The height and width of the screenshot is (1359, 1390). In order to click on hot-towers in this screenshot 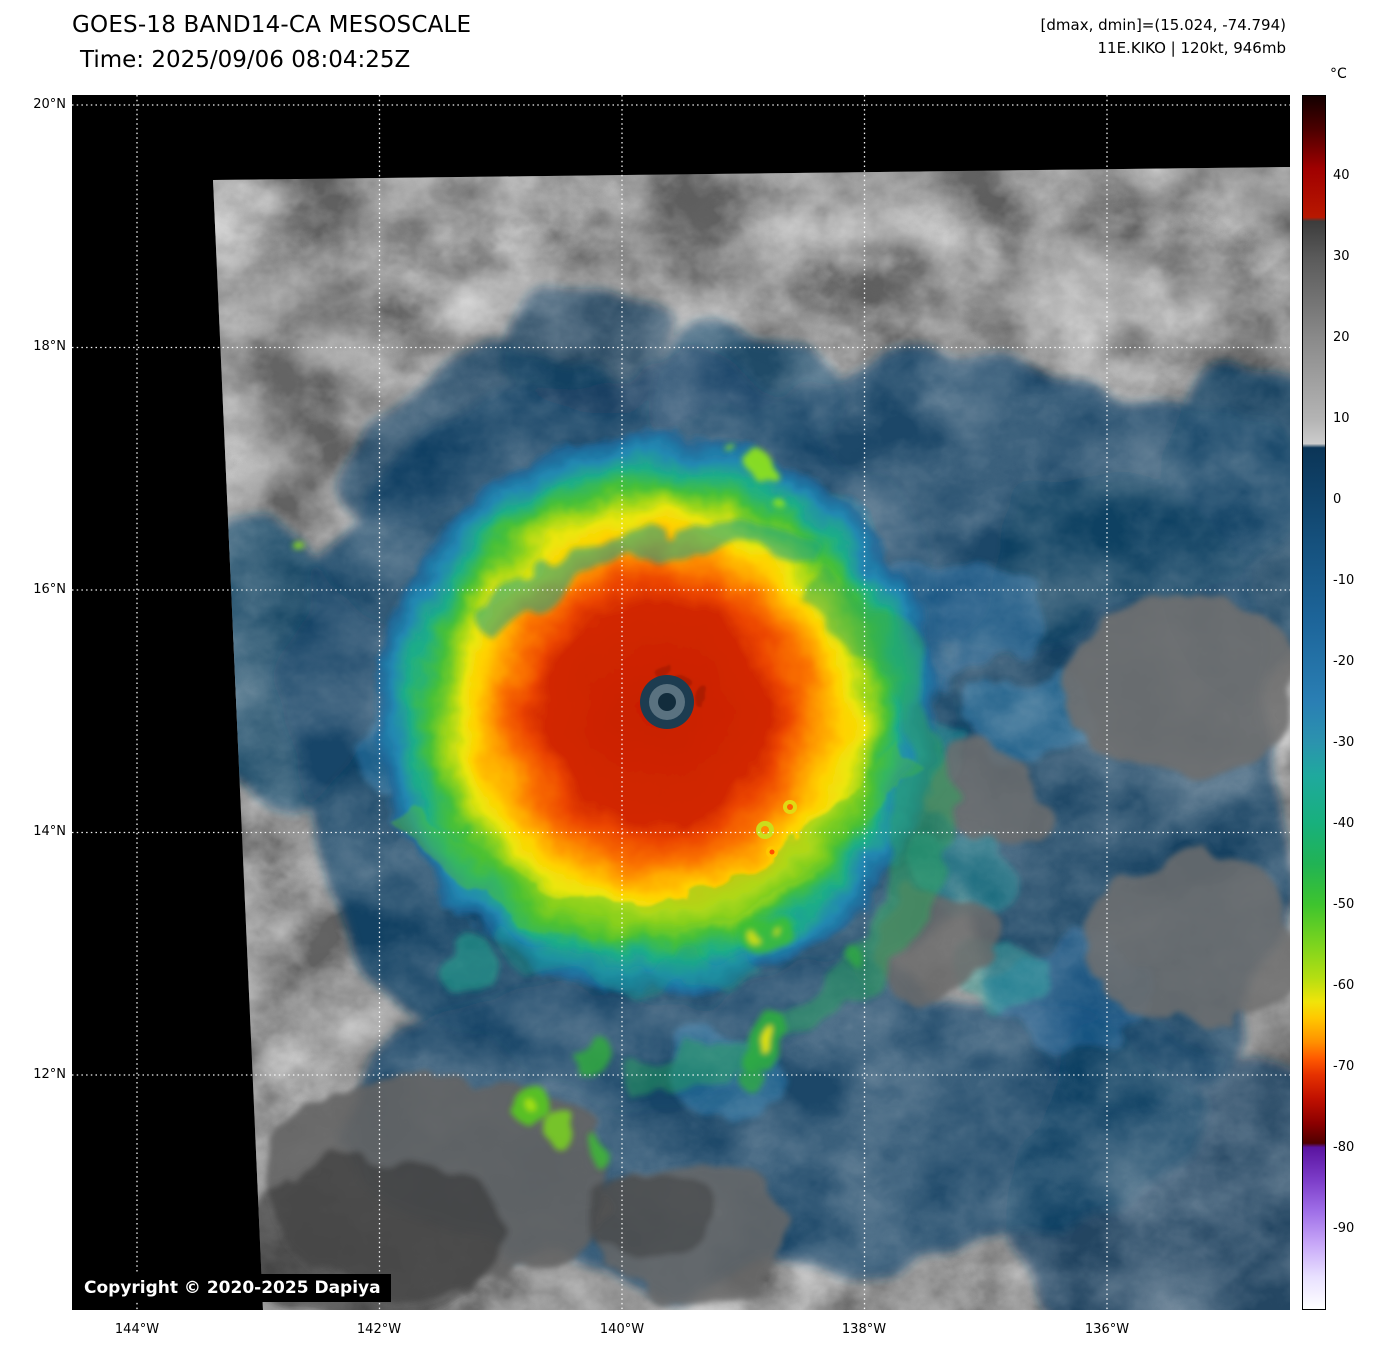, I will do `click(776, 829)`.